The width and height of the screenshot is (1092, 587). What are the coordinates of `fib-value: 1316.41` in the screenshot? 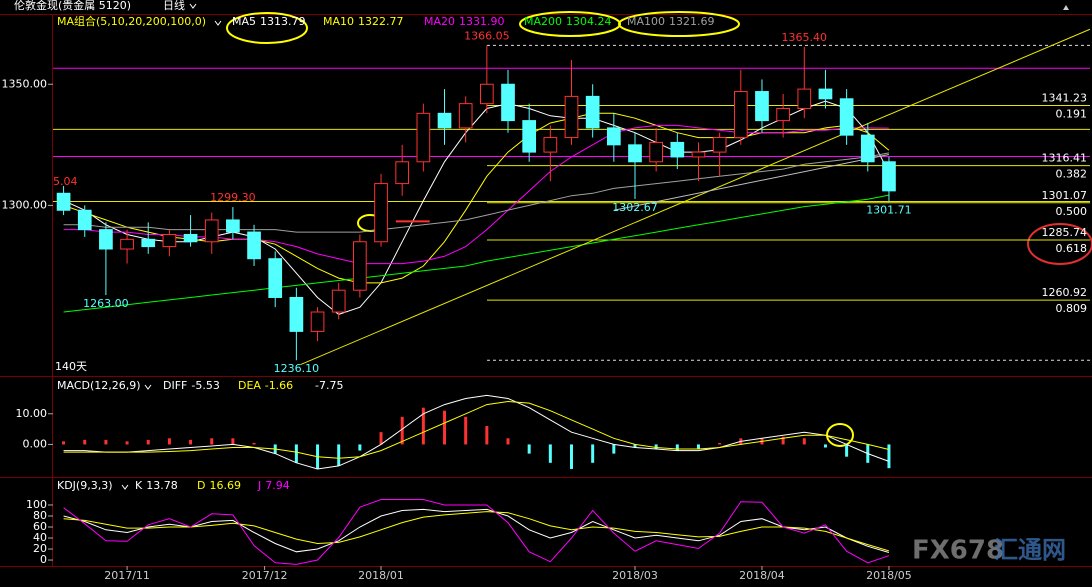 It's located at (1065, 158).